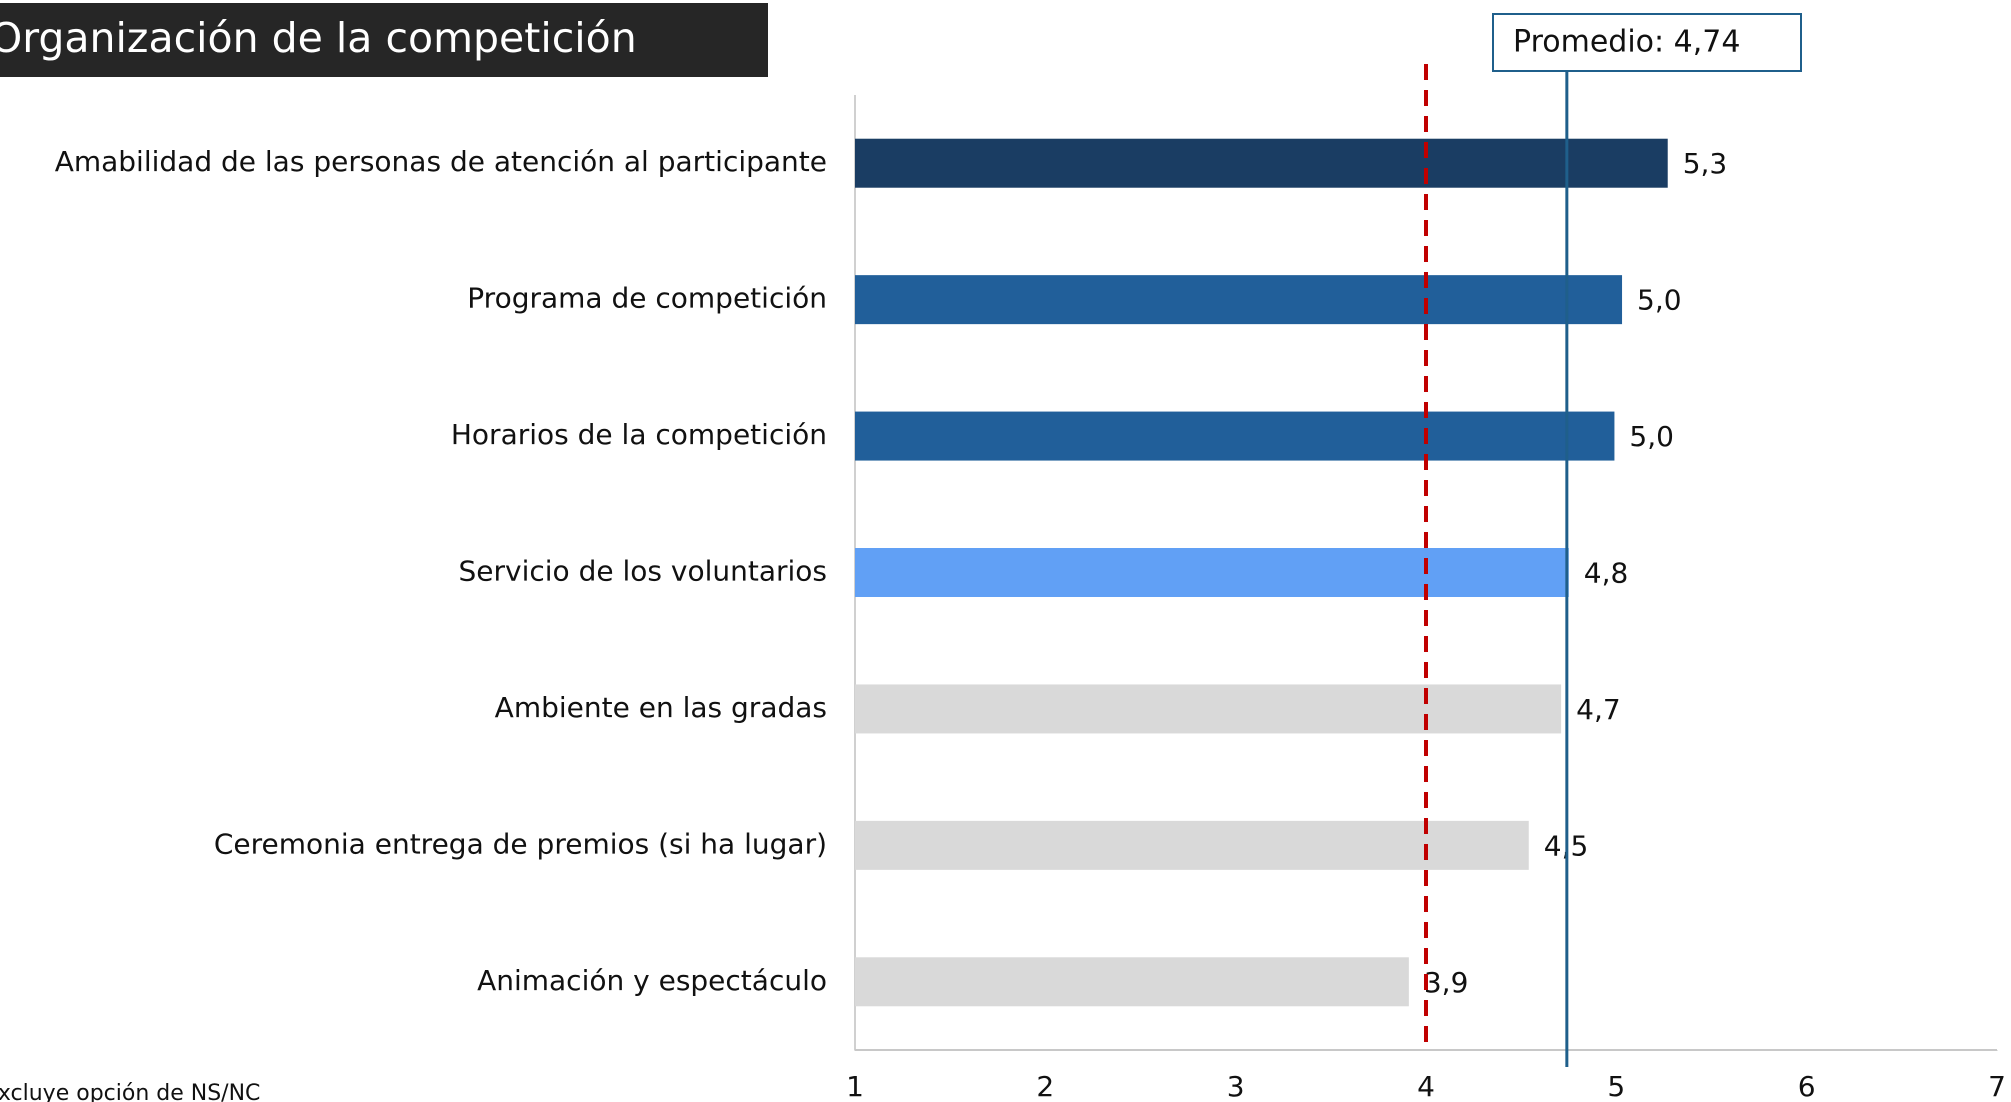  I want to click on note: Excluye opción de NS/NC, so click(130, 1091).